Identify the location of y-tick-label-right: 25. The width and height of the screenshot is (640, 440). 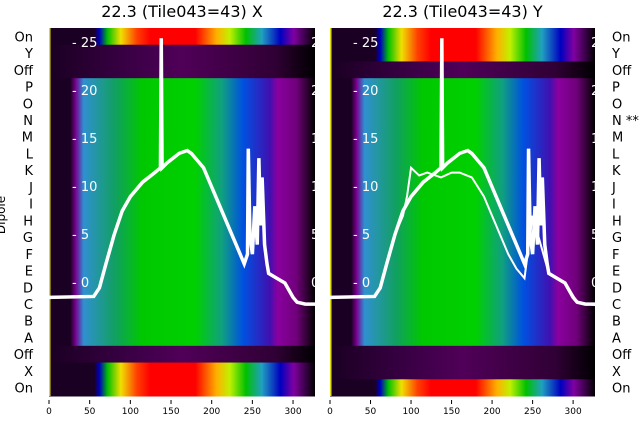
(319, 43).